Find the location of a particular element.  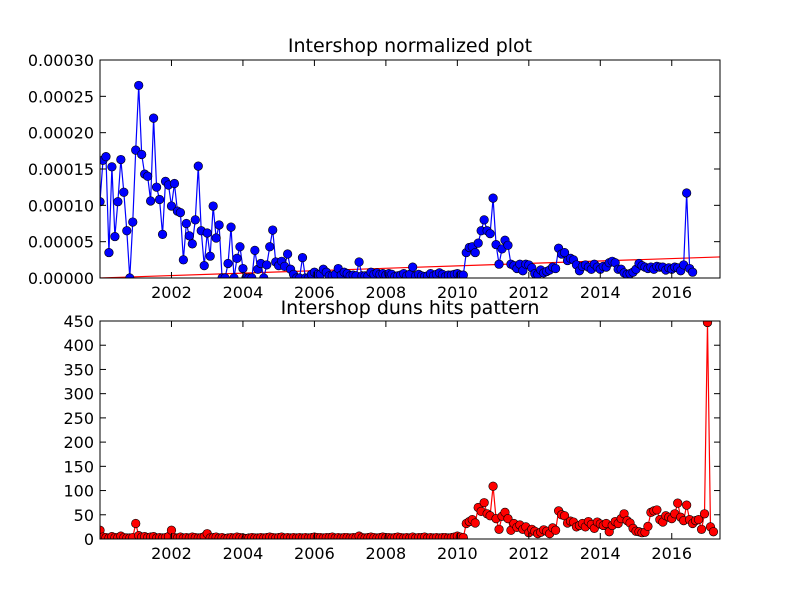

y-tick-label: 0 is located at coordinates (89, 539).